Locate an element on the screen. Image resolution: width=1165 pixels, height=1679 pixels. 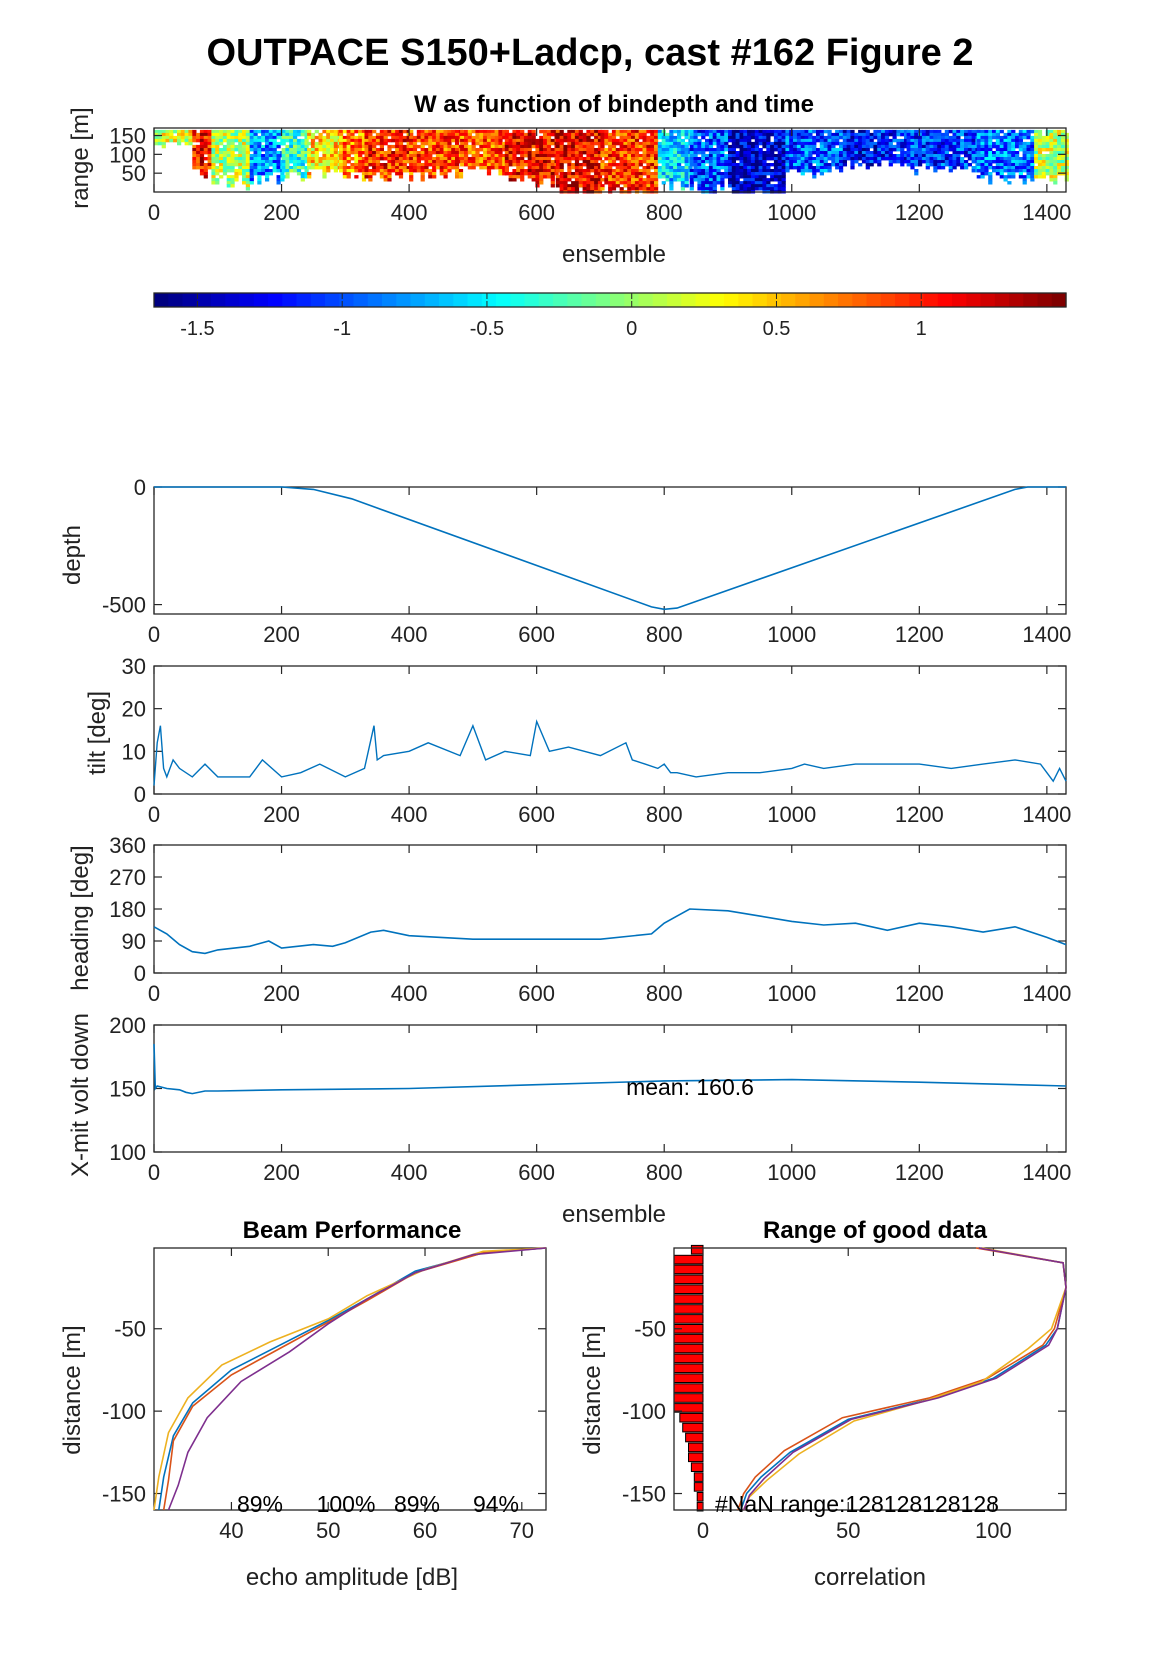
colorbar-tick-label: -1.5 is located at coordinates (197, 329).